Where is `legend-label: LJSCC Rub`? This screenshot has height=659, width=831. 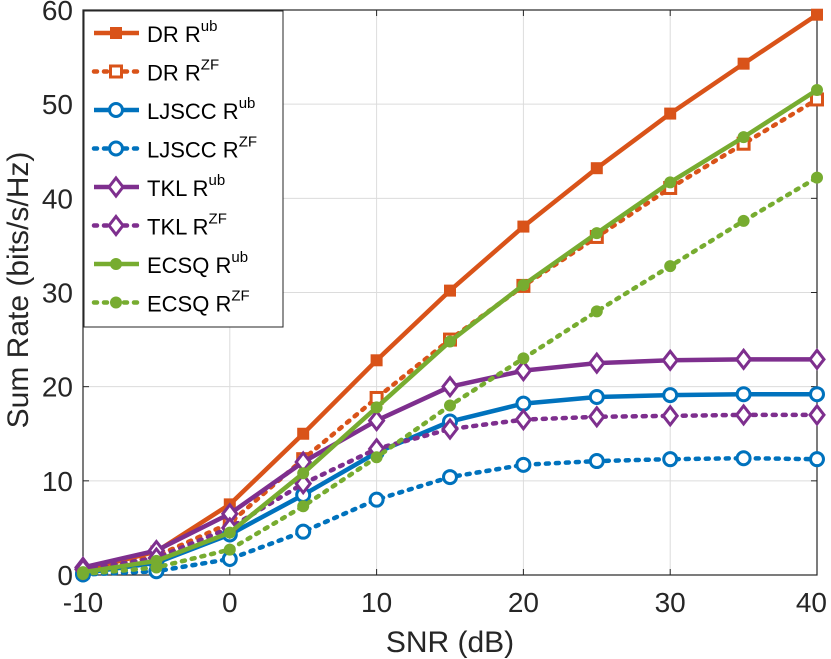
legend-label: LJSCC Rub is located at coordinates (201, 109).